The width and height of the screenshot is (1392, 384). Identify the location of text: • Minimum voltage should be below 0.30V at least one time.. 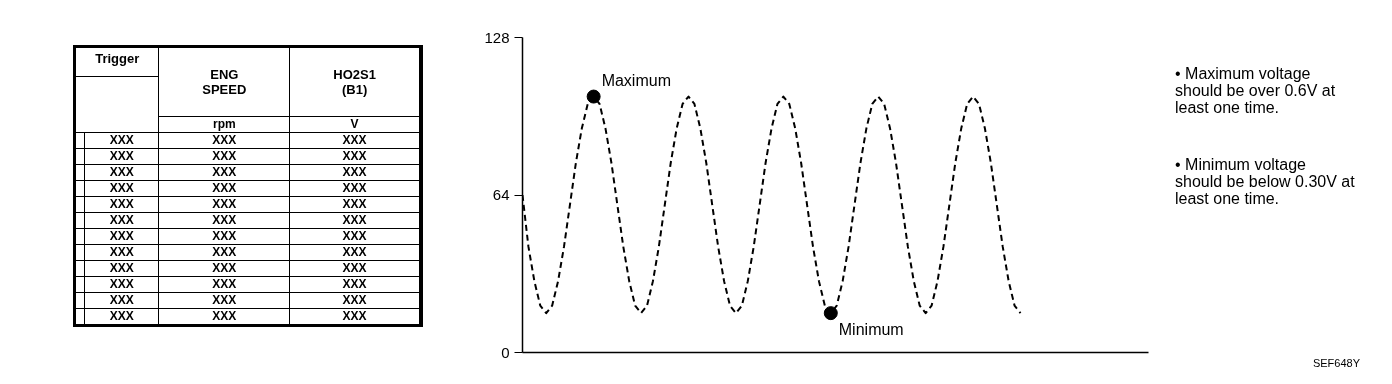
(1265, 181).